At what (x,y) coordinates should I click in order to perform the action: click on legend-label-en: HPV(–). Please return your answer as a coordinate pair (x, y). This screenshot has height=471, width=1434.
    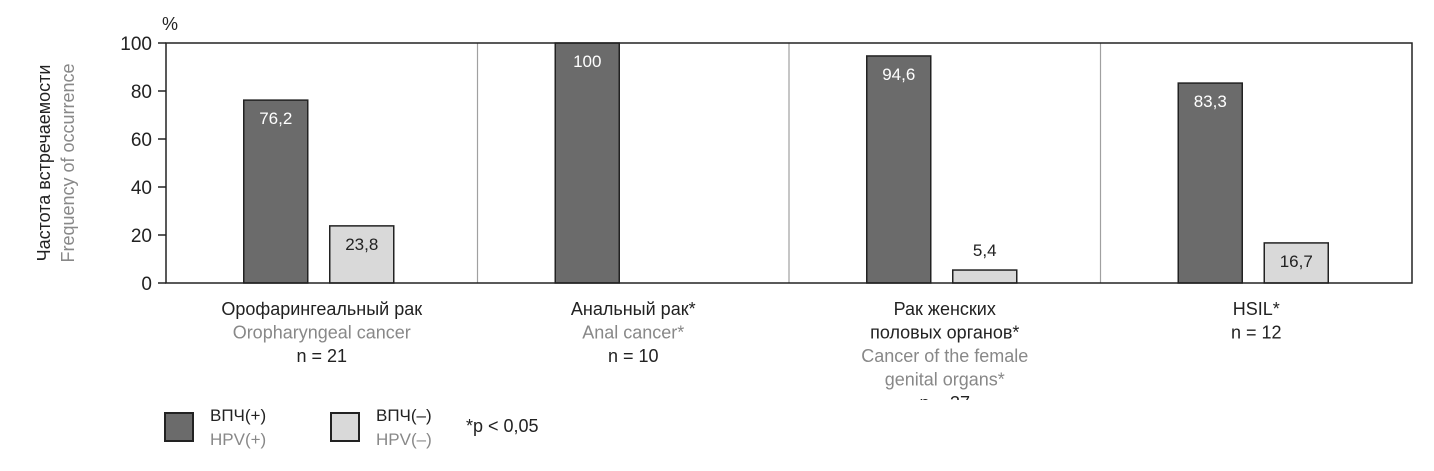
    Looking at the image, I should click on (404, 439).